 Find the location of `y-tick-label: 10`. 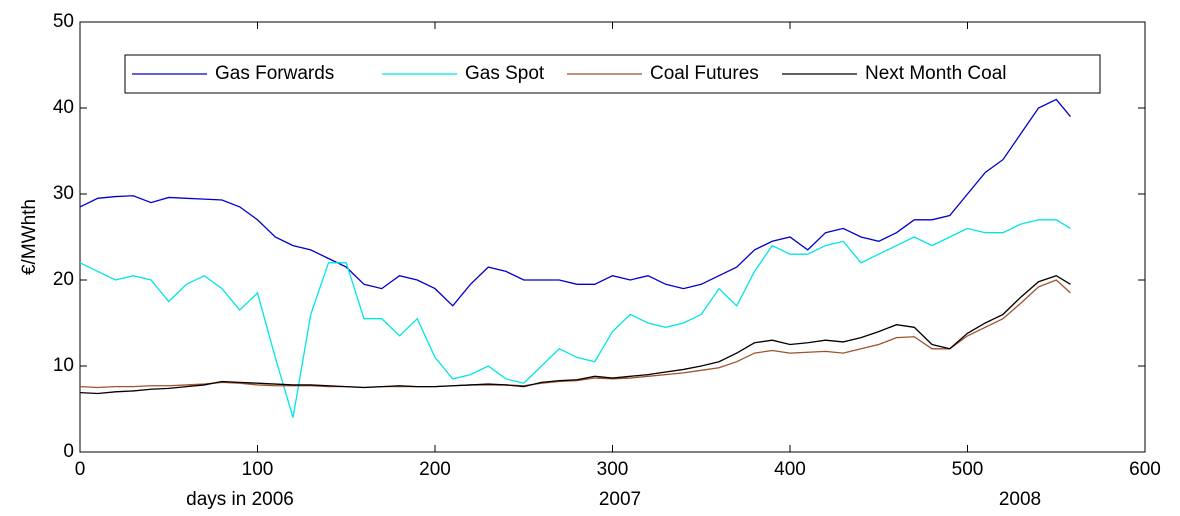

y-tick-label: 10 is located at coordinates (63, 365).